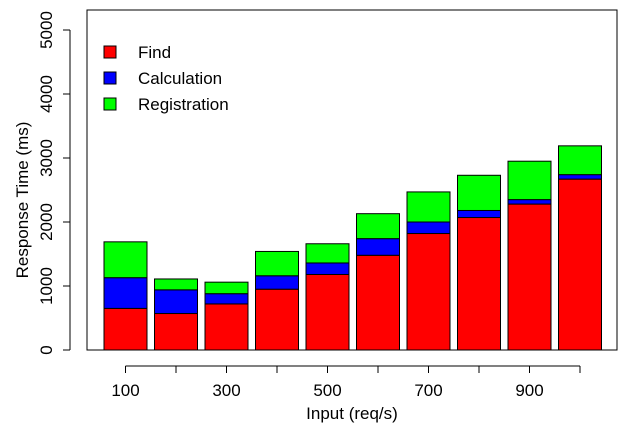 The image size is (619, 430). I want to click on legend-label-find: Find, so click(154, 52).